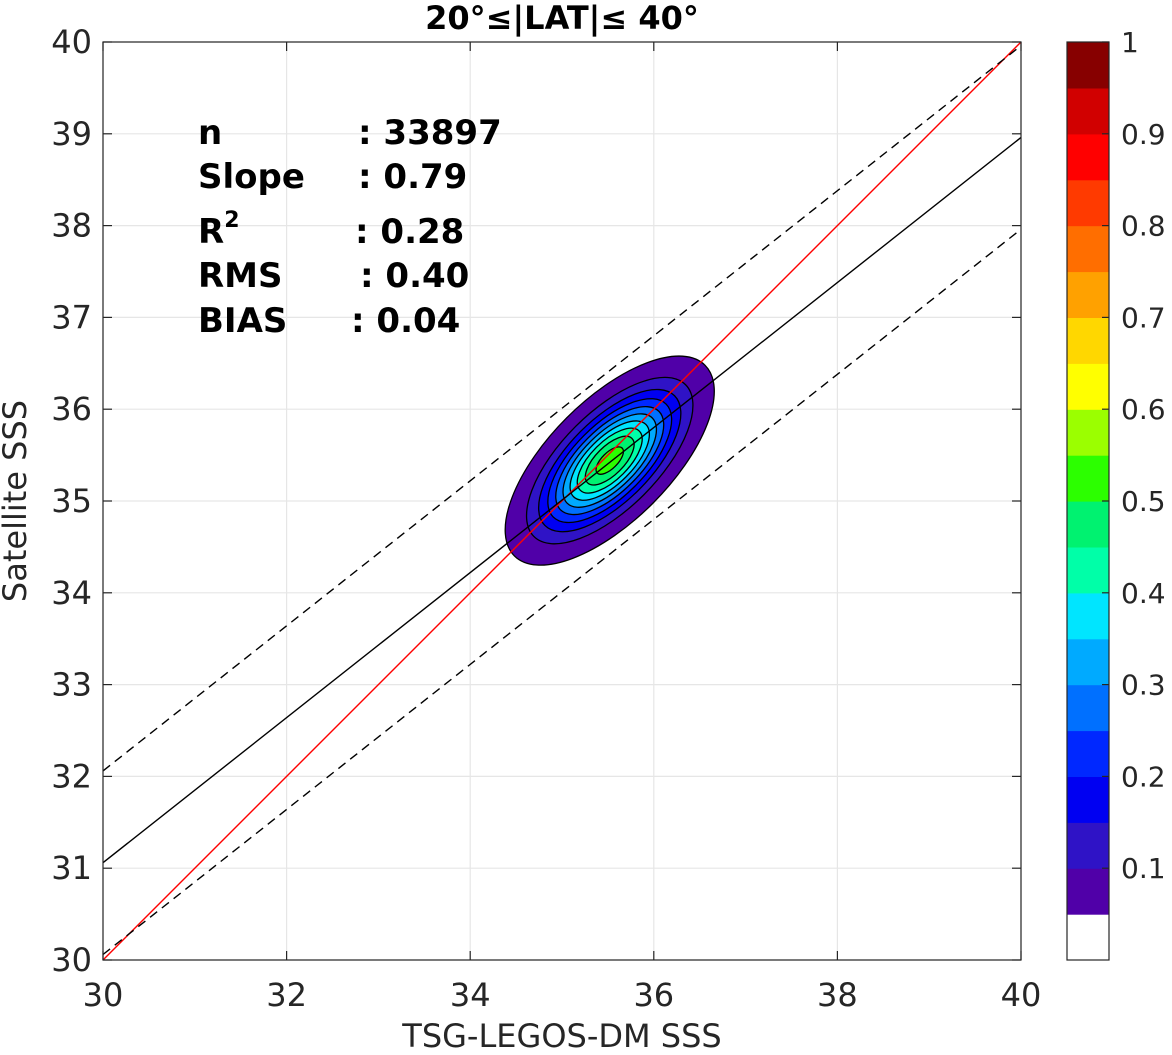 The height and width of the screenshot is (1055, 1172). What do you see at coordinates (409, 232) in the screenshot?
I see `stat-r2-value: : 0.28` at bounding box center [409, 232].